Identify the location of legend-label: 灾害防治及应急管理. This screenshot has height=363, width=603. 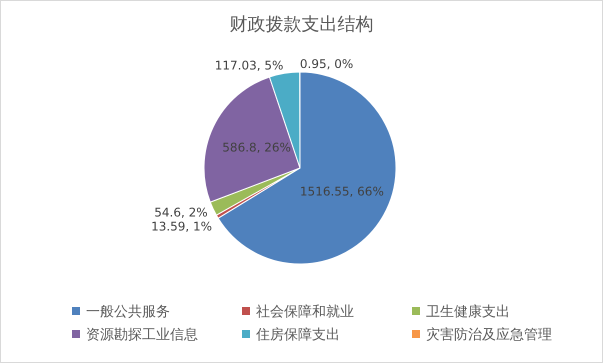
(489, 334).